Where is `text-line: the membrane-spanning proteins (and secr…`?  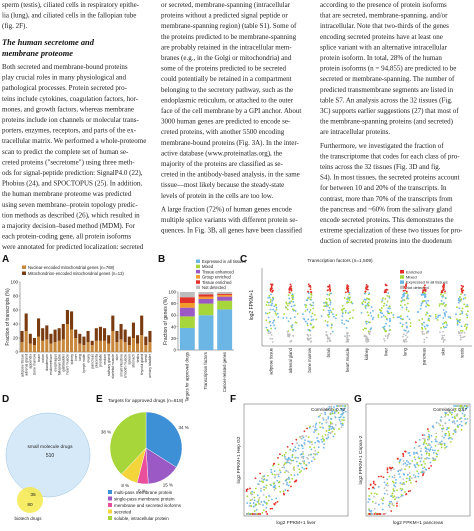
text-line: the membrane-spanning proteins (and secr… is located at coordinates (387, 122).